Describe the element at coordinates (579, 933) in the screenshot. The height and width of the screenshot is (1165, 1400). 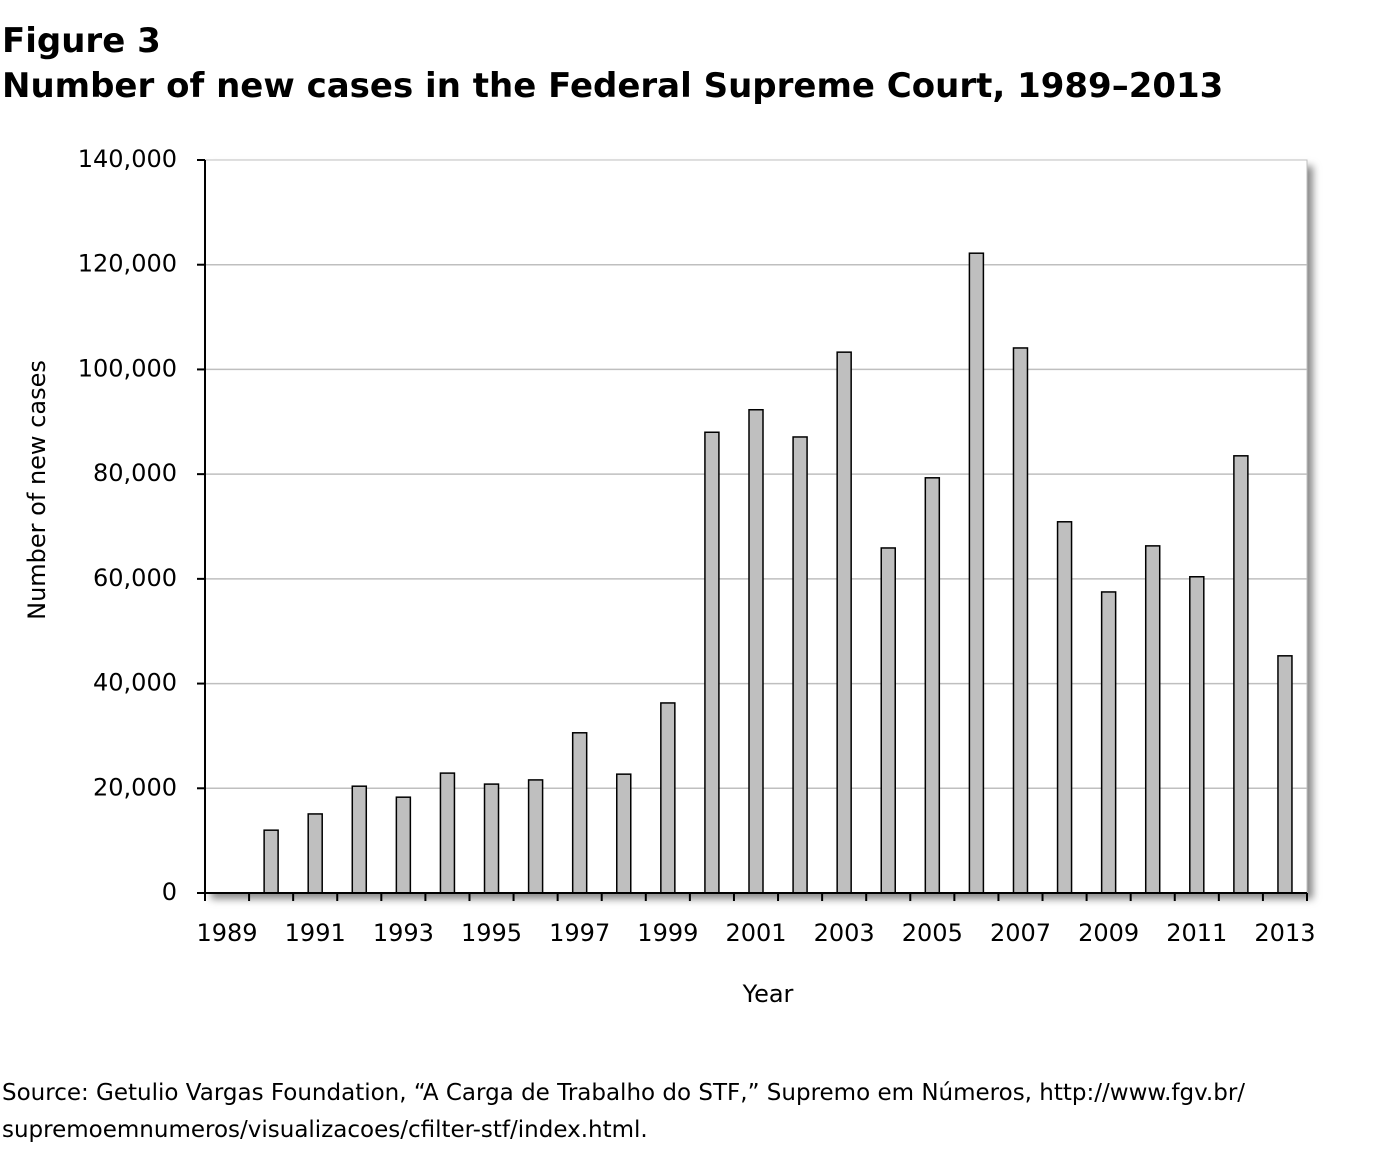
I see `x-tick-label: 1997` at that location.